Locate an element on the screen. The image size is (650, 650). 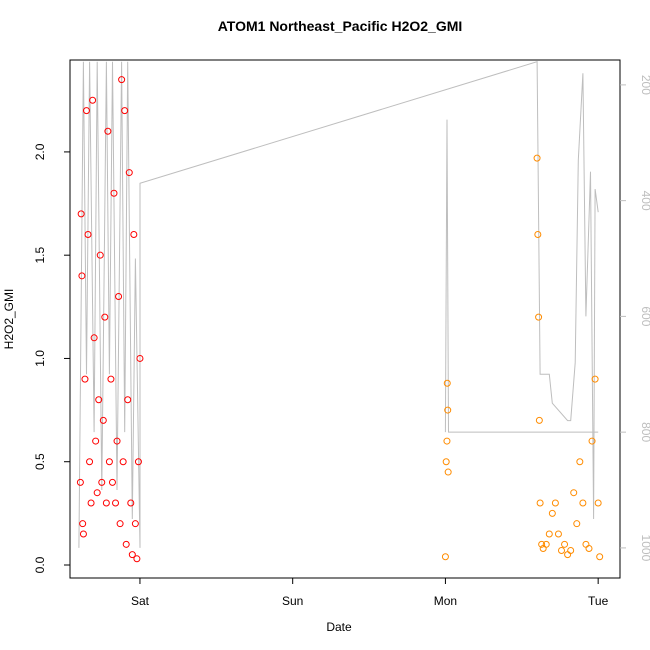
x-tick-label: Sun is located at coordinates (292, 601).